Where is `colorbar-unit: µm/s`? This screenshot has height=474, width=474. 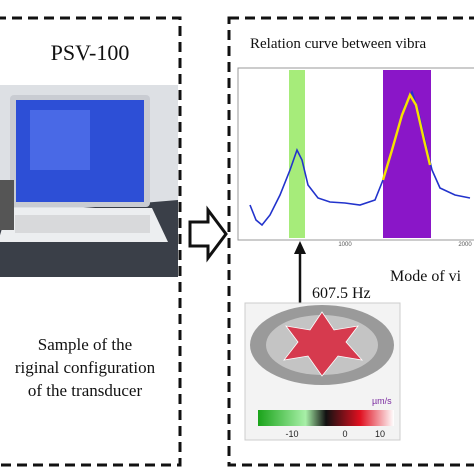
colorbar-unit: µm/s is located at coordinates (382, 401).